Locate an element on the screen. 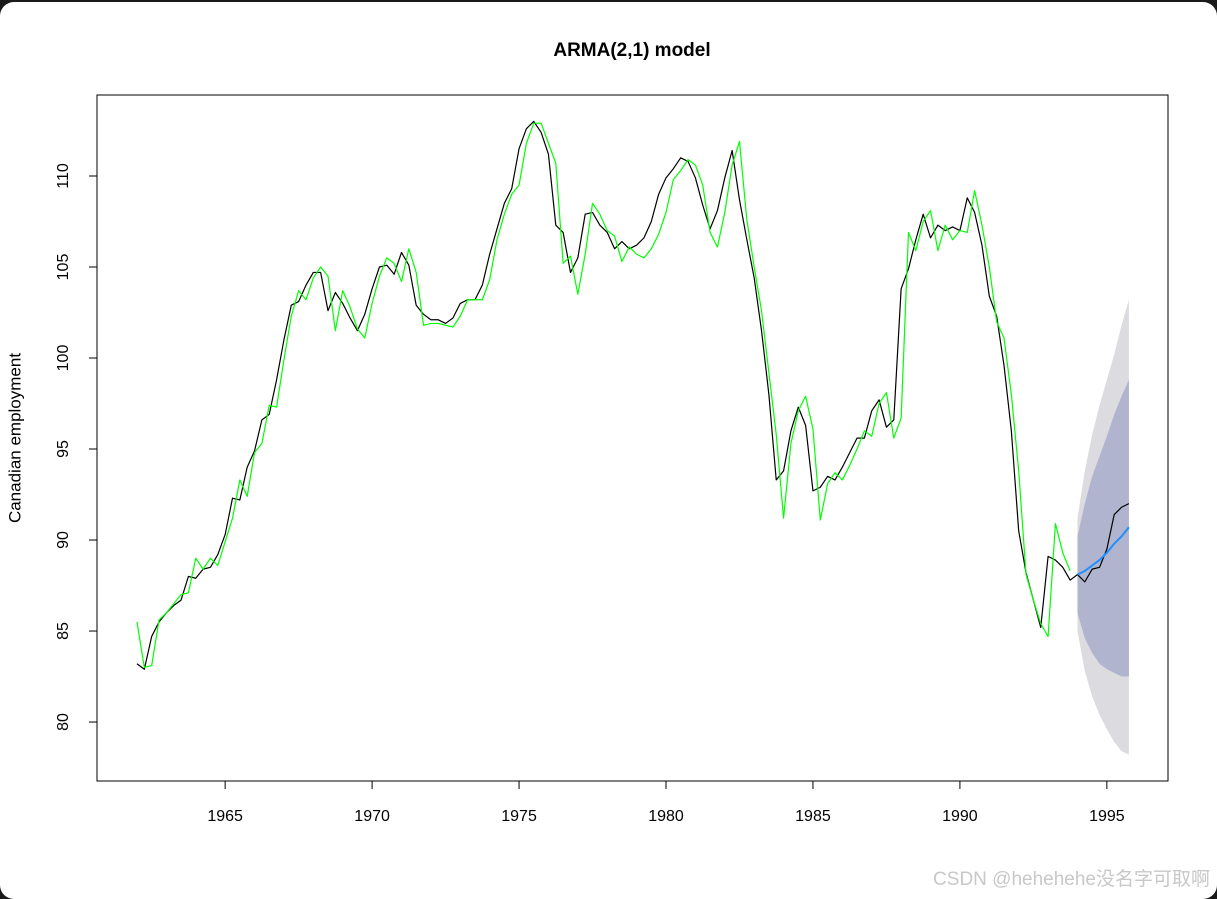 The image size is (1217, 899). x-tick-label: 1975 is located at coordinates (519, 816).